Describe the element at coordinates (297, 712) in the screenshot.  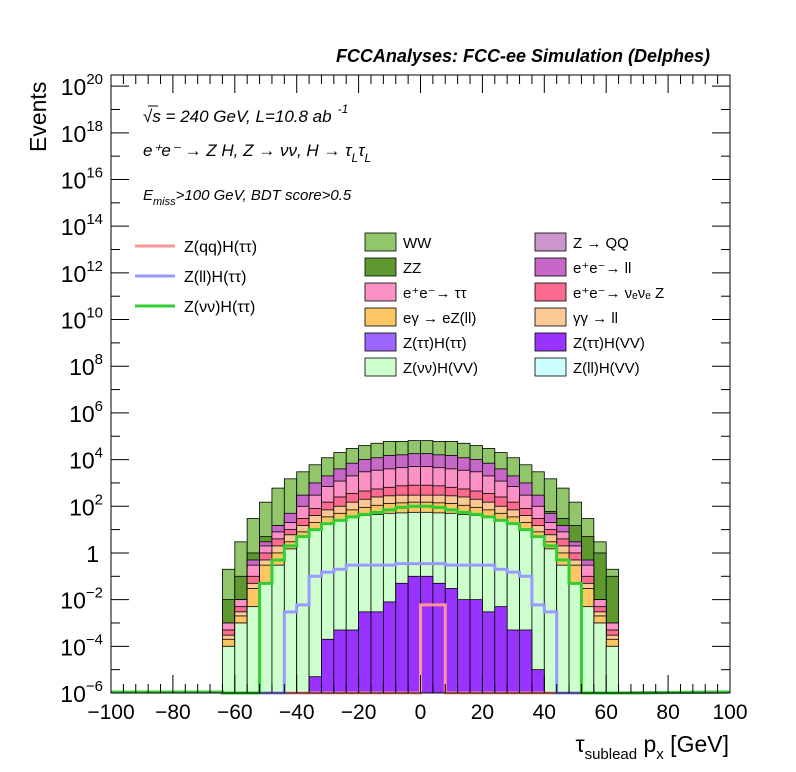
I see `x-tick-label: −40` at that location.